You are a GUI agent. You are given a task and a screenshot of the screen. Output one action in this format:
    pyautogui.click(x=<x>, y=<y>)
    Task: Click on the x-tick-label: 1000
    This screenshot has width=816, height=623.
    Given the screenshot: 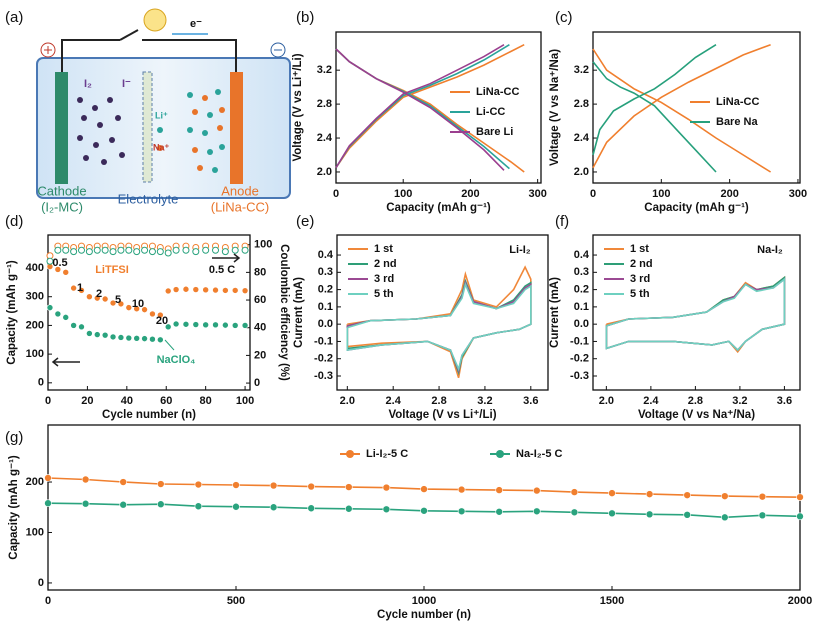 What is the action you would take?
    pyautogui.click(x=424, y=601)
    